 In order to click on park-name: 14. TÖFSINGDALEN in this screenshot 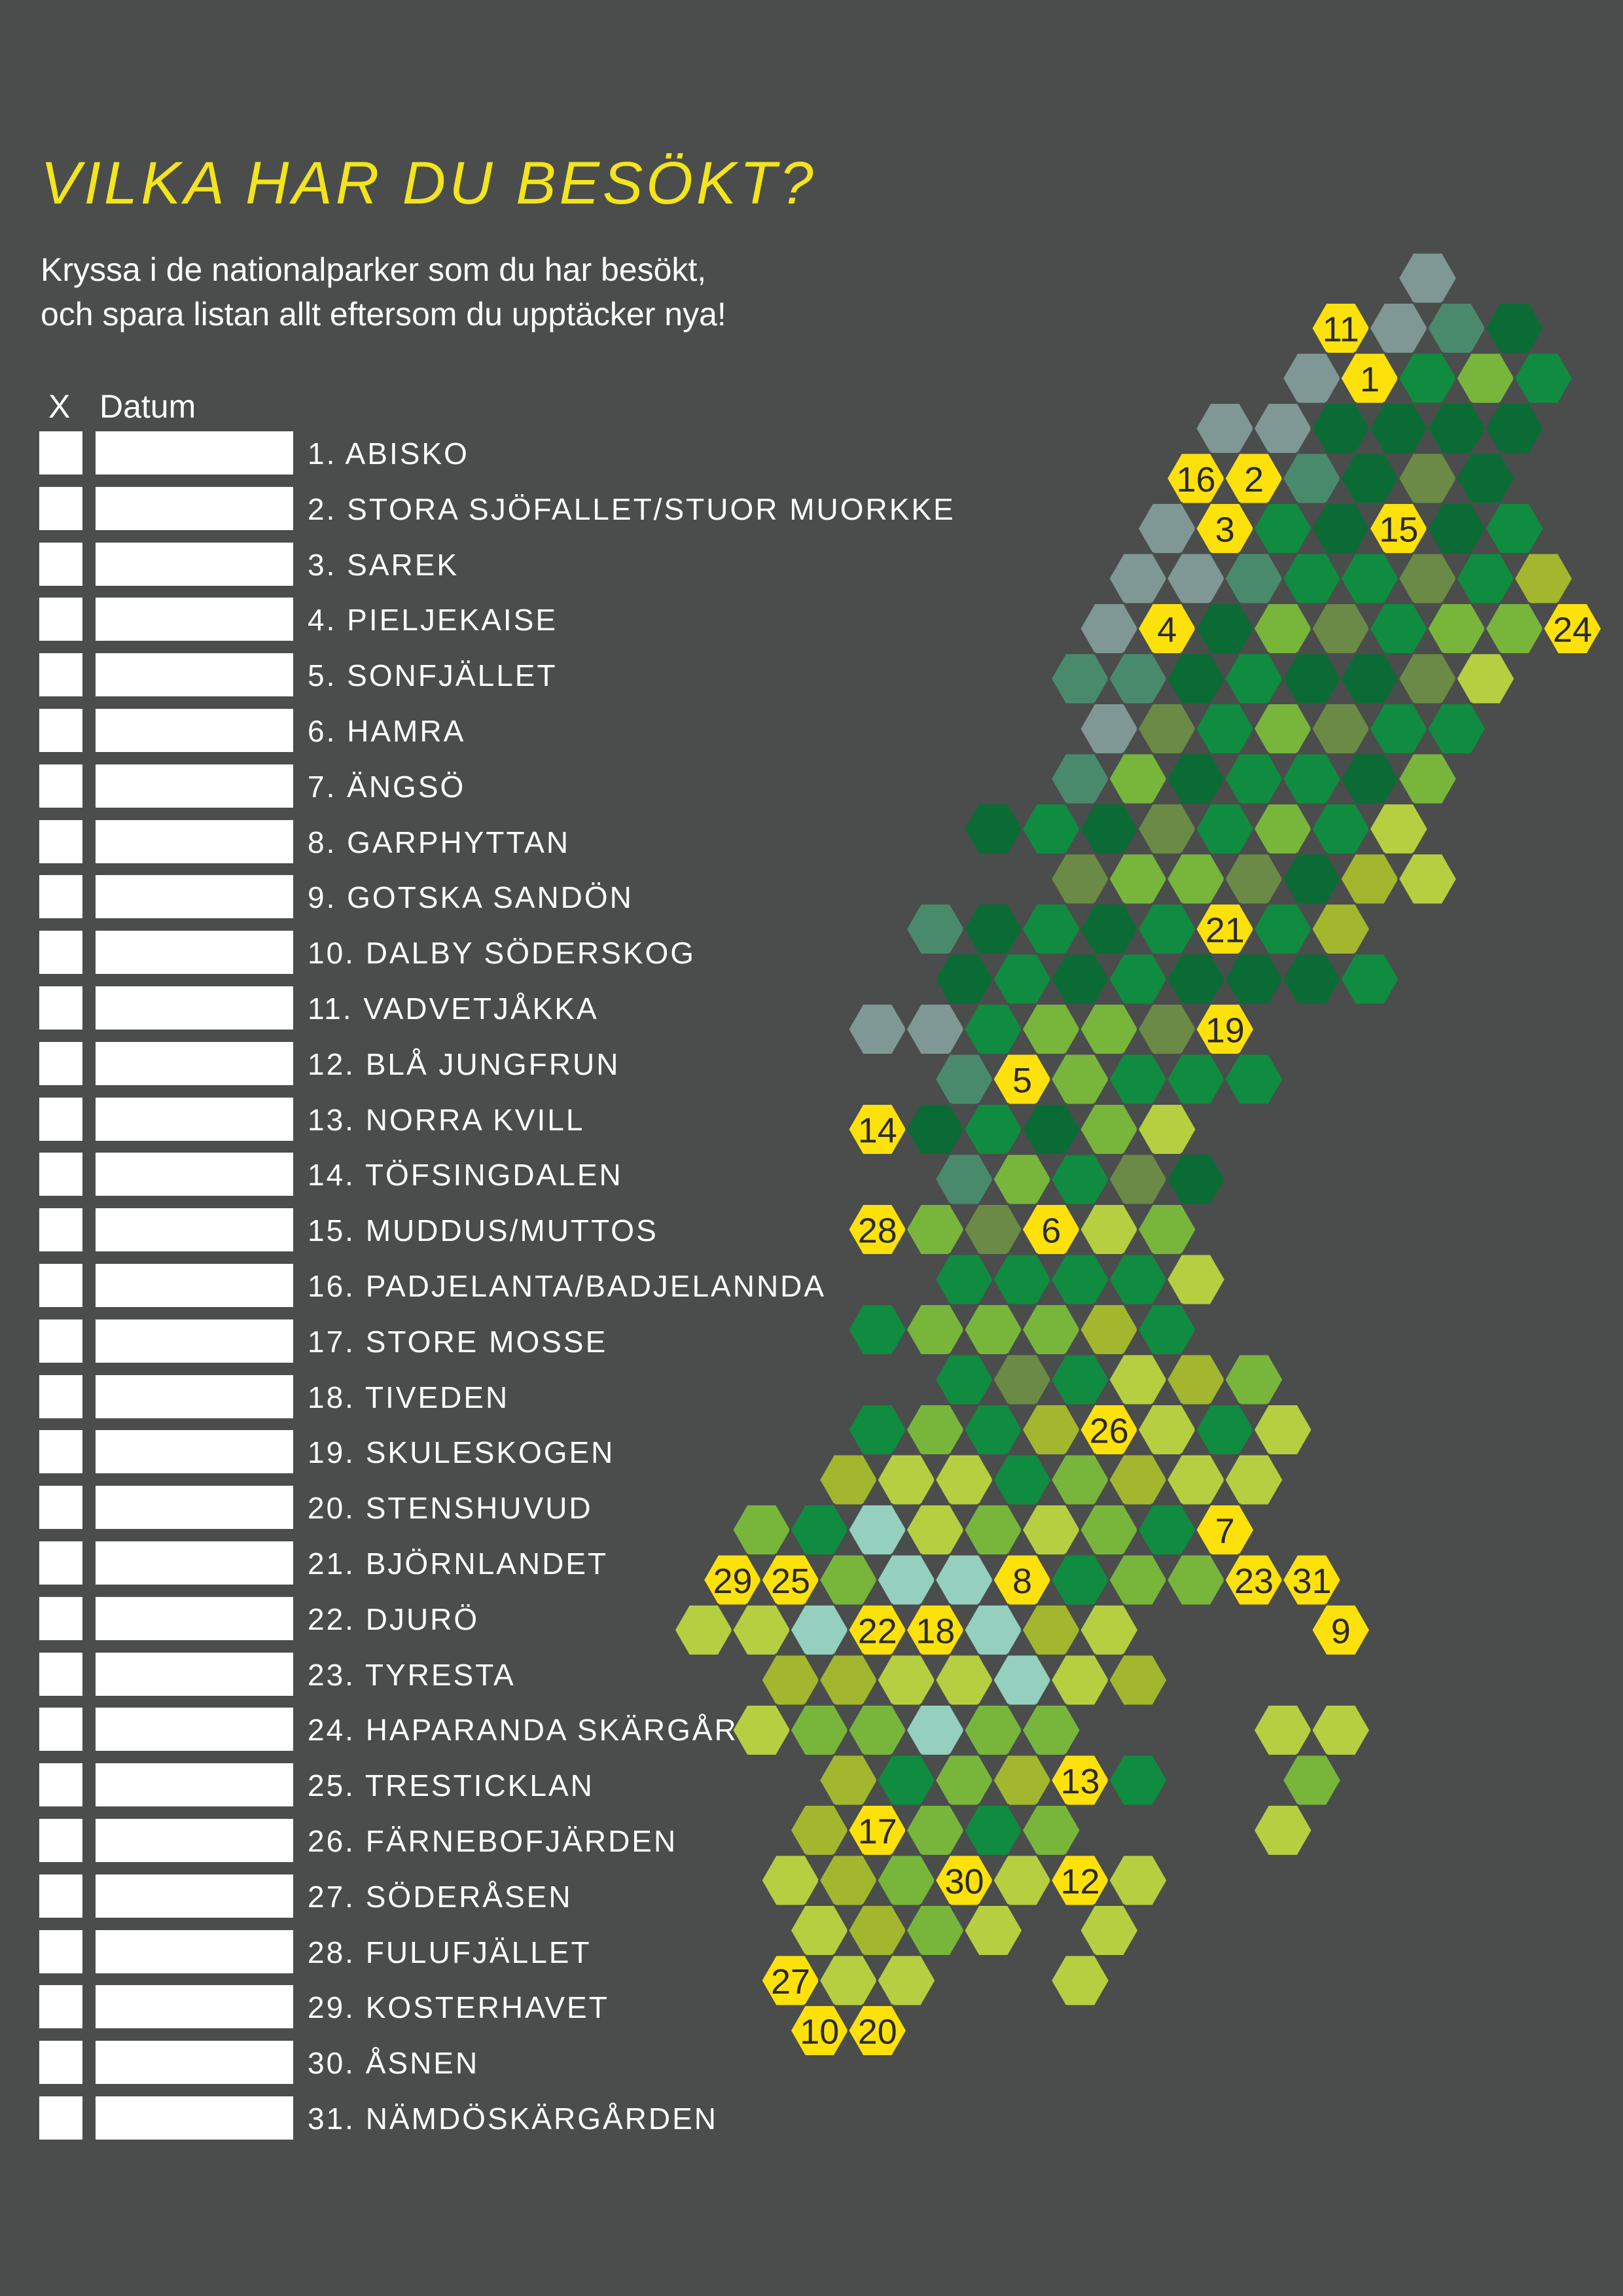, I will do `click(466, 1175)`.